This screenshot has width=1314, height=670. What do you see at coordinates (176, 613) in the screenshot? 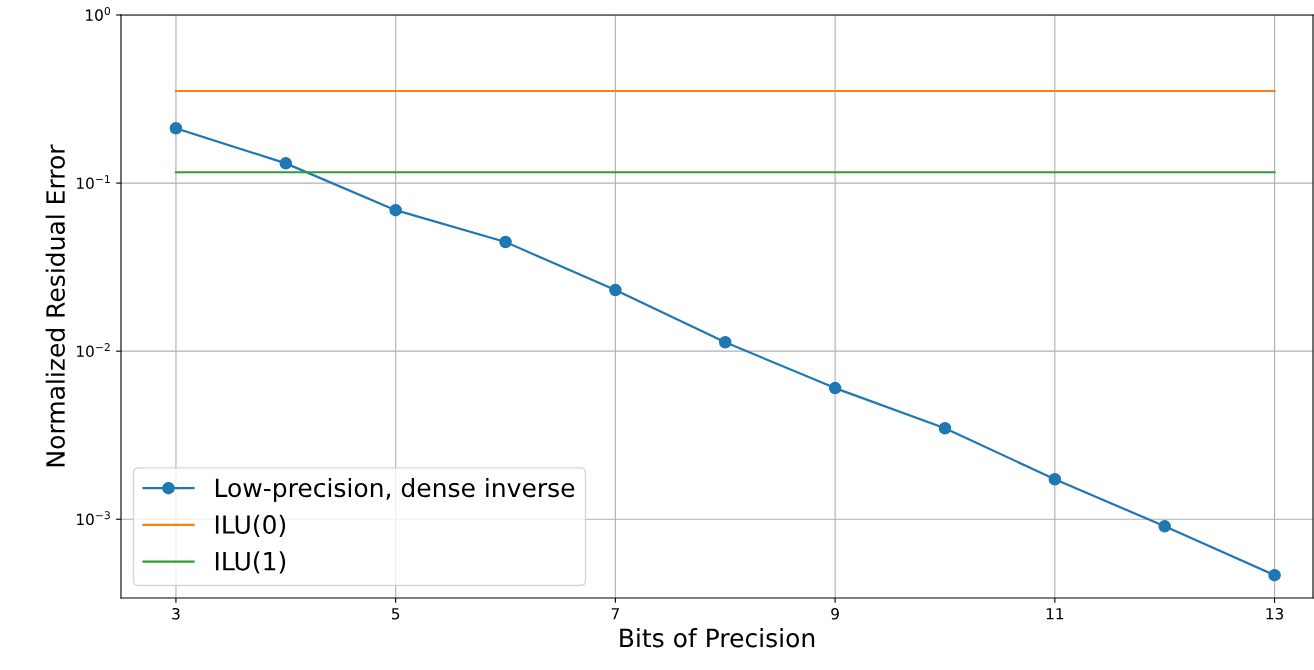
I see `x-tick-label: 3` at bounding box center [176, 613].